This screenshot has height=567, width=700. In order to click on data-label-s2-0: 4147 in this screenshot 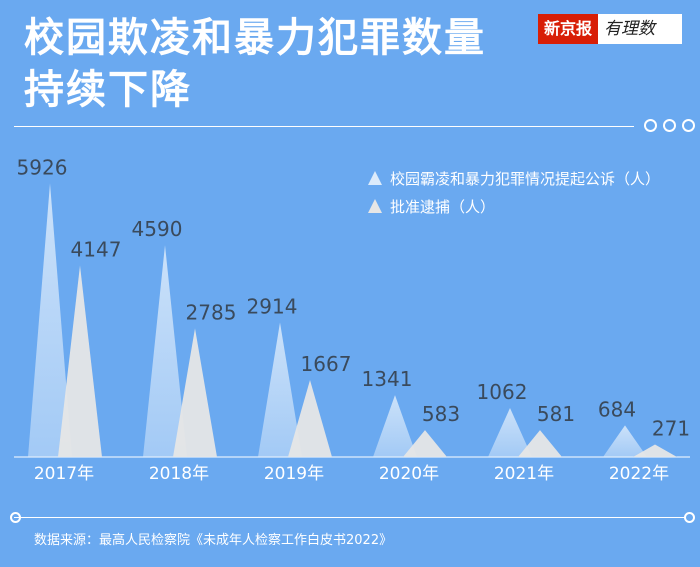, I will do `click(96, 250)`.